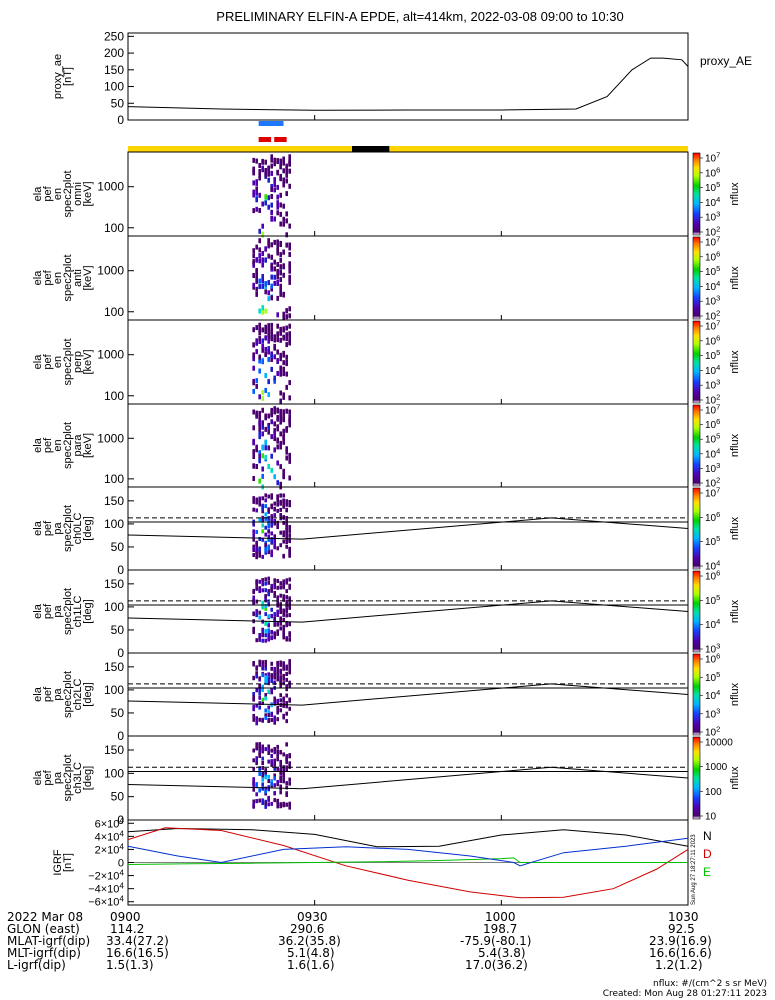  What do you see at coordinates (735, 611) in the screenshot?
I see `colorbar-7-label: nflux` at bounding box center [735, 611].